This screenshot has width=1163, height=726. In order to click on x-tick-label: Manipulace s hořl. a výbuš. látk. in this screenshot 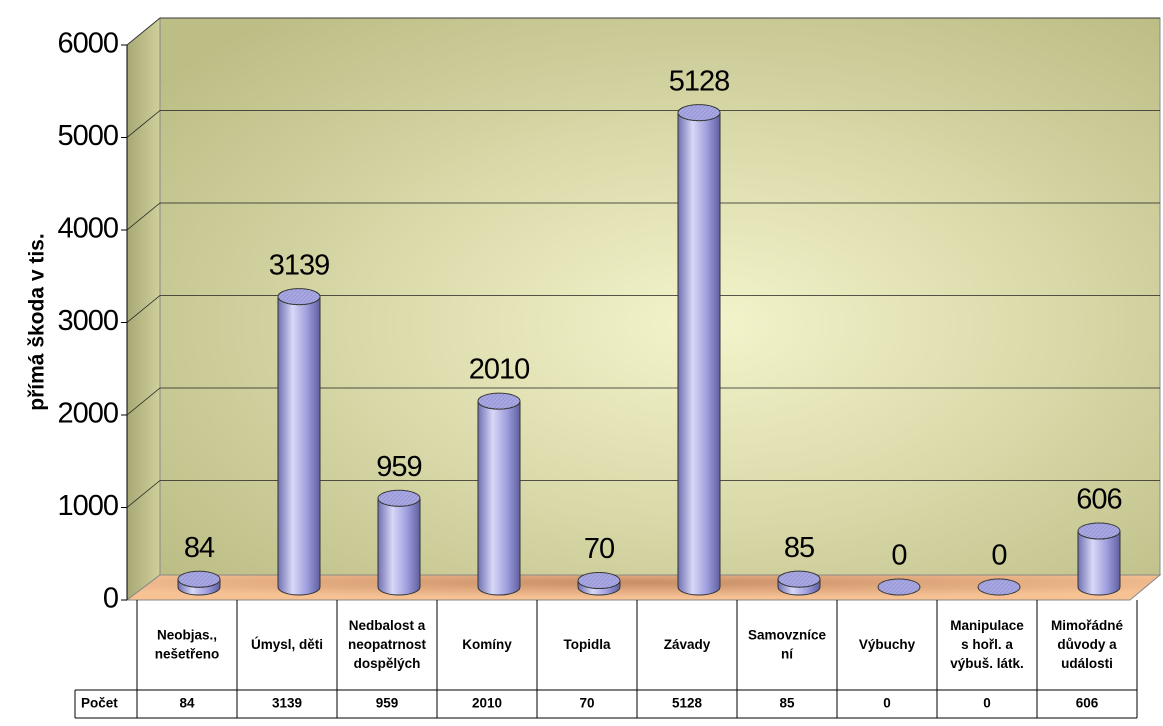, I will do `click(987, 644)`.